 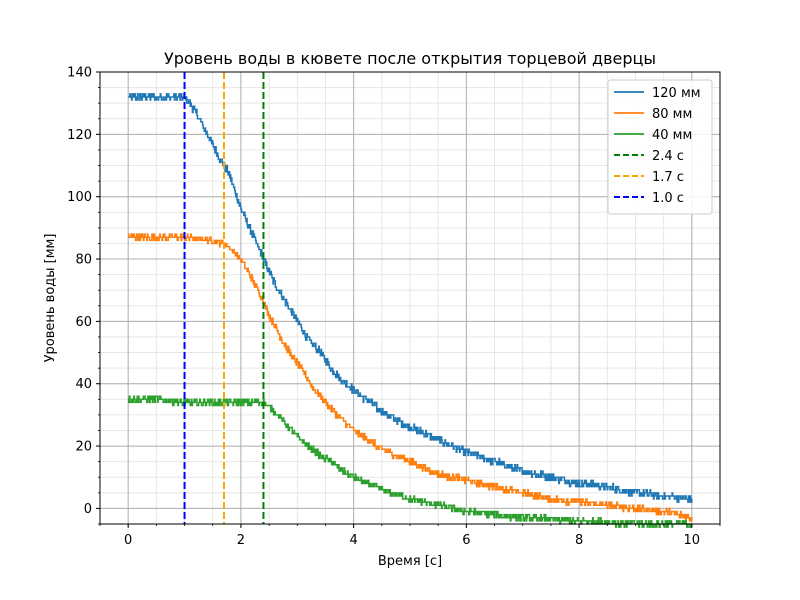 I want to click on legend-label: 1.0 с, so click(x=668, y=198).